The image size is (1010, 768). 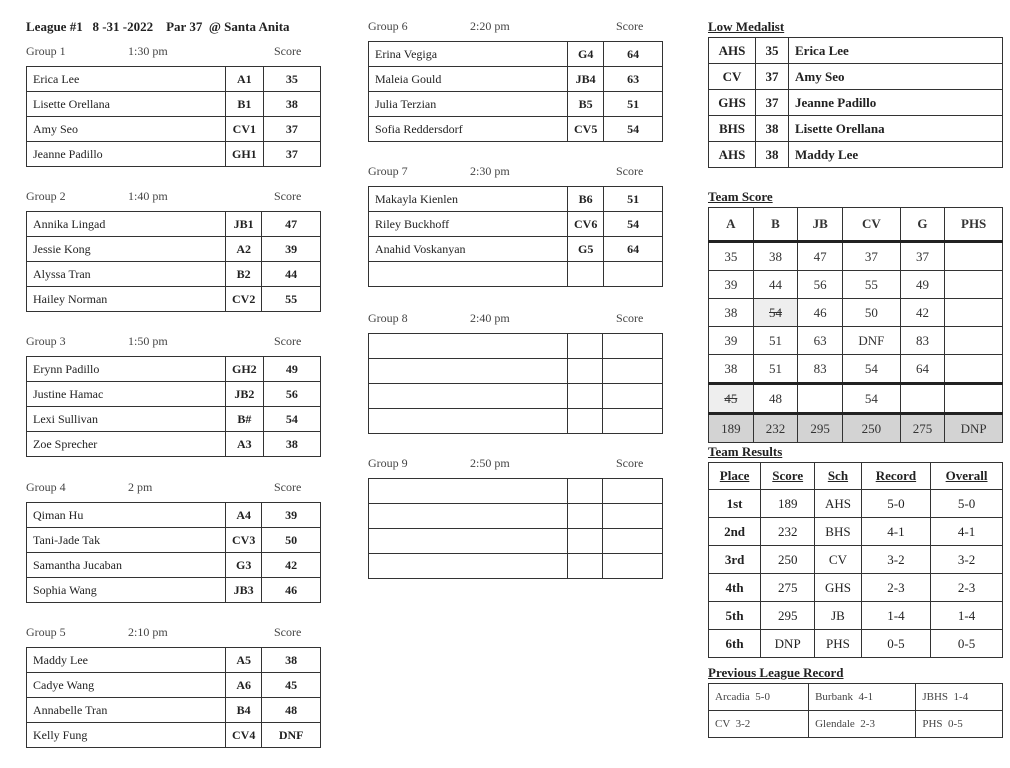 I want to click on player-name: Maddy Lee, so click(x=126, y=660).